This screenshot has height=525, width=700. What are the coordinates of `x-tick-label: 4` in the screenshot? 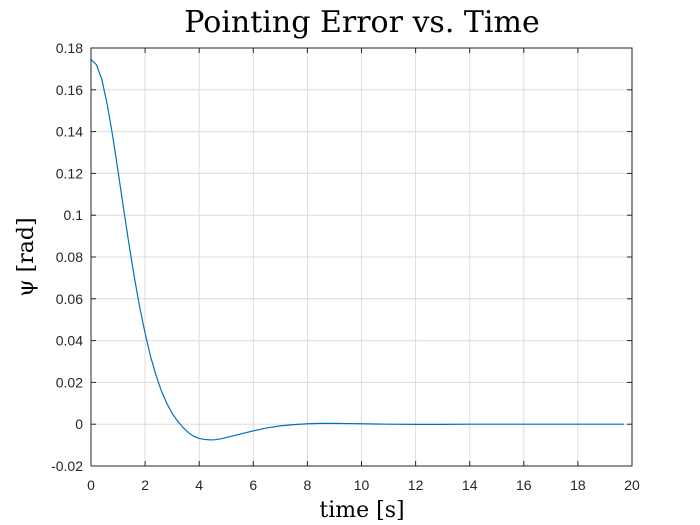 It's located at (199, 485).